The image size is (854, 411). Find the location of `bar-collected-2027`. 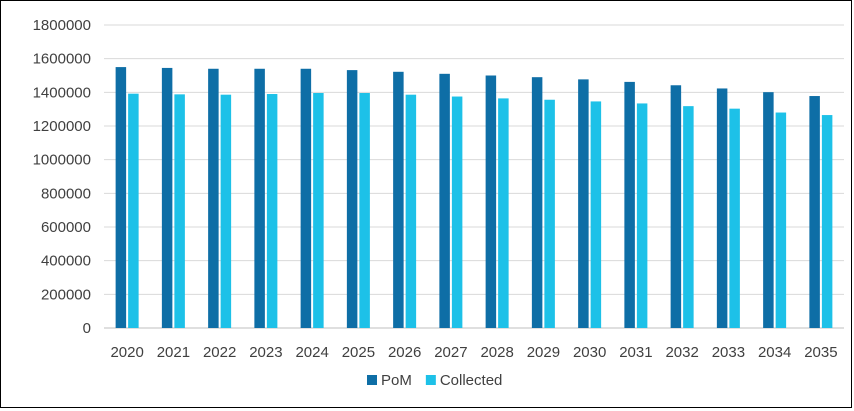

bar-collected-2027 is located at coordinates (457, 212).